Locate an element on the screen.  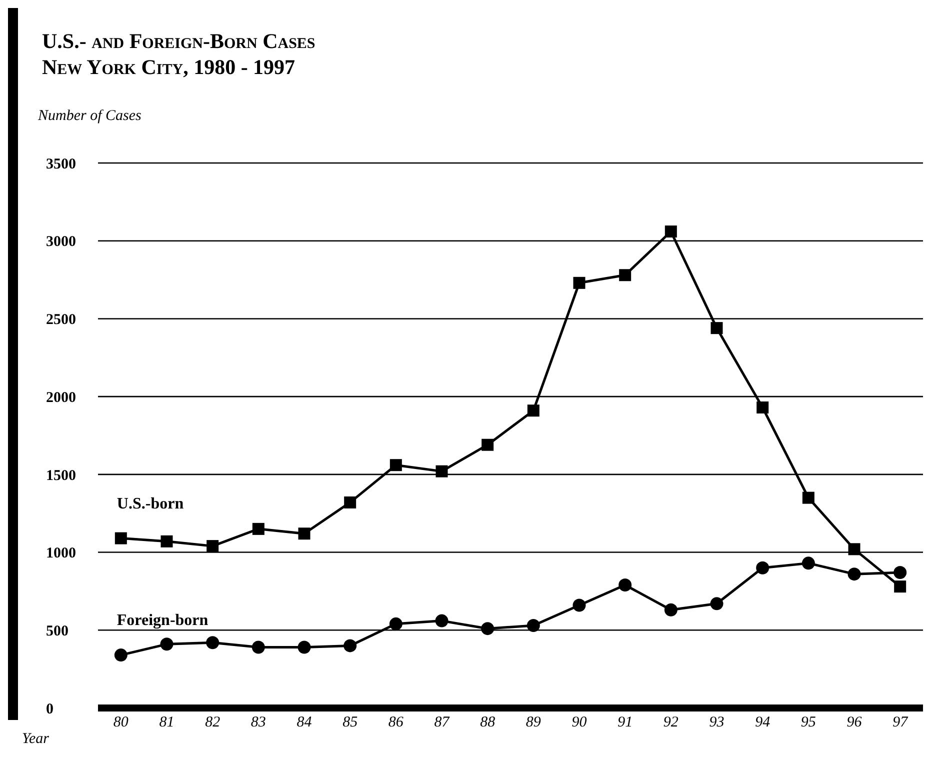
x-tick-label: 97 is located at coordinates (901, 722).